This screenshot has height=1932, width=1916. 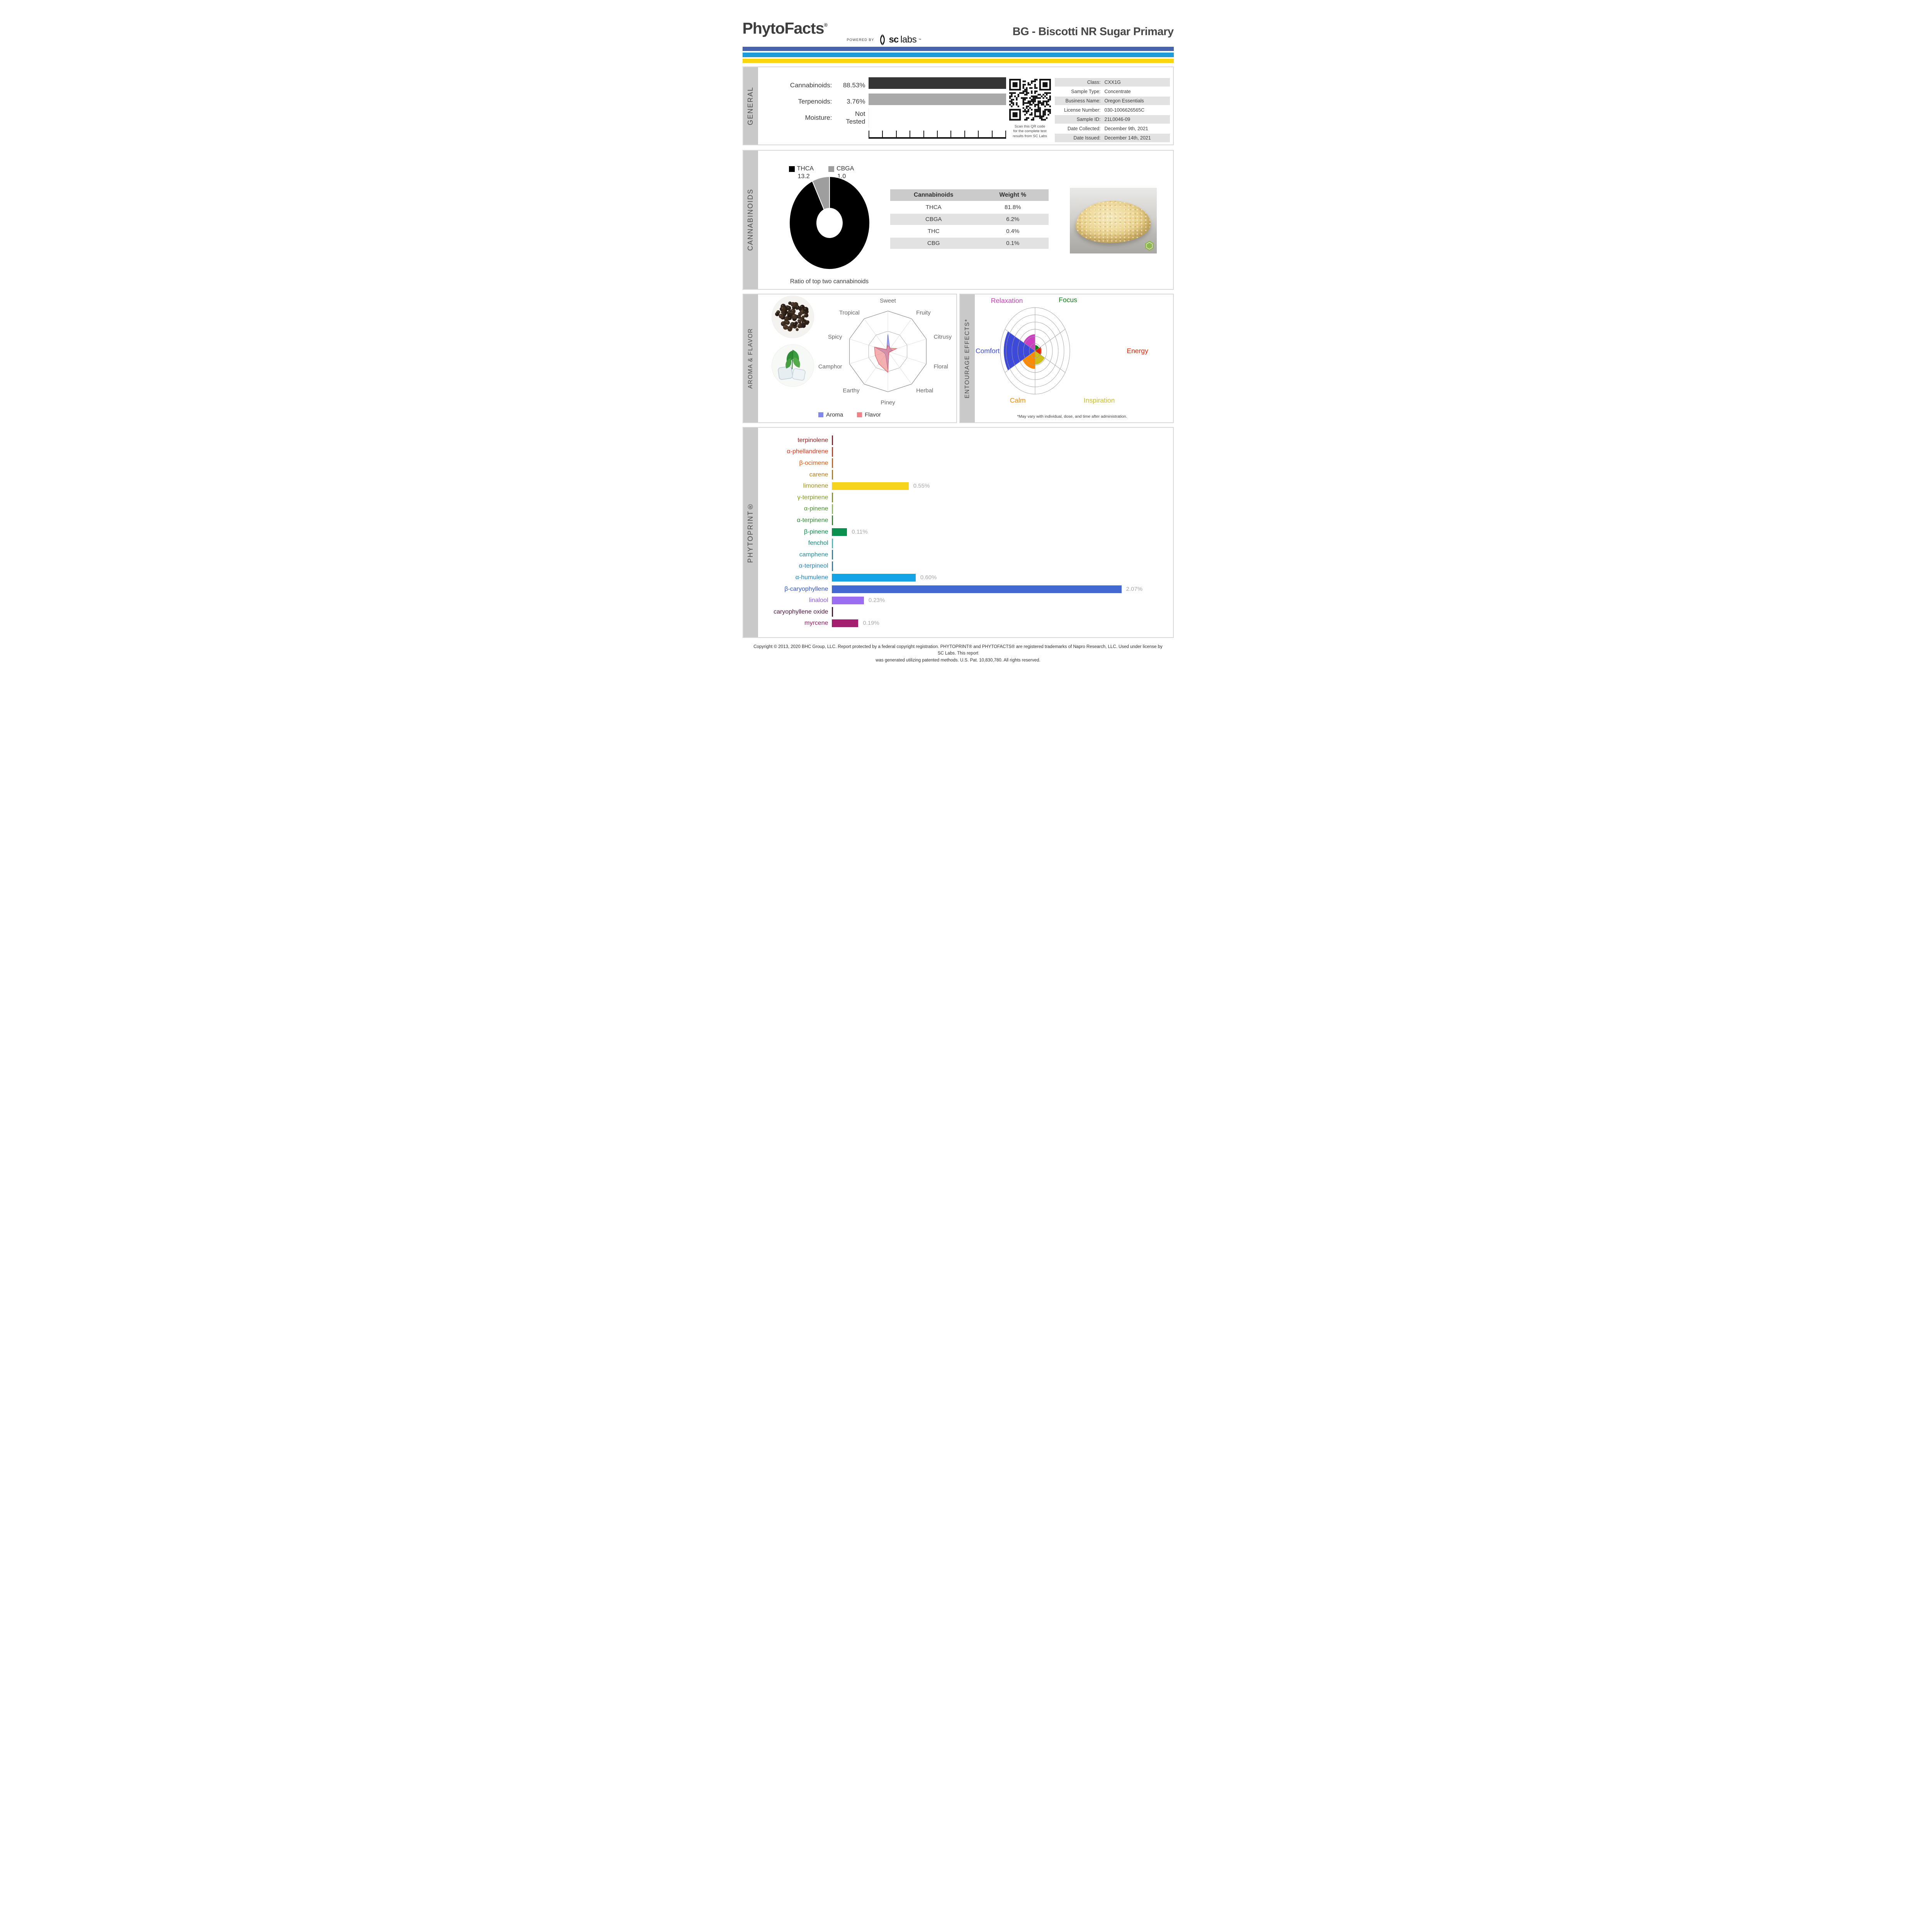 What do you see at coordinates (919, 39) in the screenshot?
I see `trademark-mark: ™` at bounding box center [919, 39].